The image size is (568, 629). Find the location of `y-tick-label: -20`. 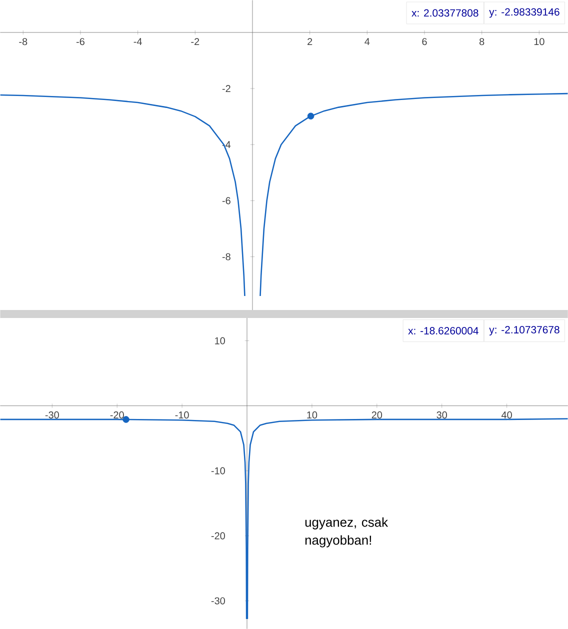

y-tick-label: -20 is located at coordinates (218, 536).